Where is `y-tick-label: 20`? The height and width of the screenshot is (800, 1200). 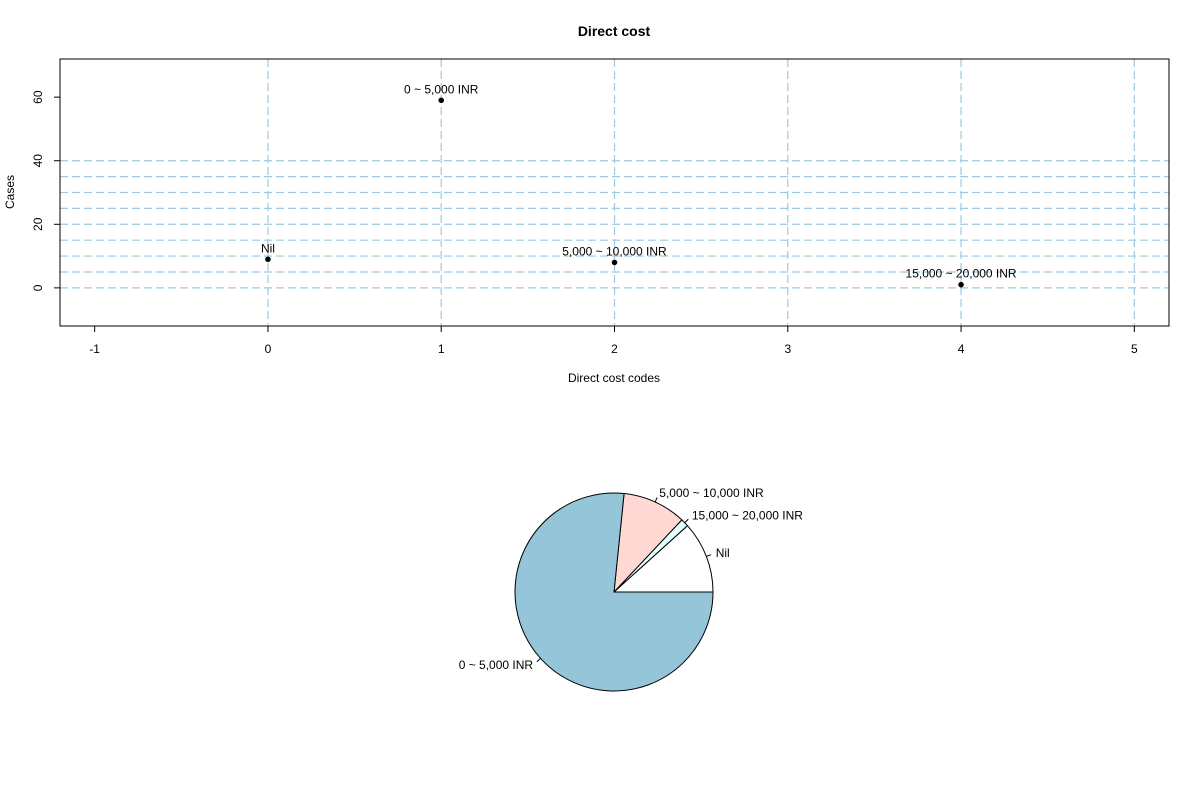
y-tick-label: 20 is located at coordinates (38, 224).